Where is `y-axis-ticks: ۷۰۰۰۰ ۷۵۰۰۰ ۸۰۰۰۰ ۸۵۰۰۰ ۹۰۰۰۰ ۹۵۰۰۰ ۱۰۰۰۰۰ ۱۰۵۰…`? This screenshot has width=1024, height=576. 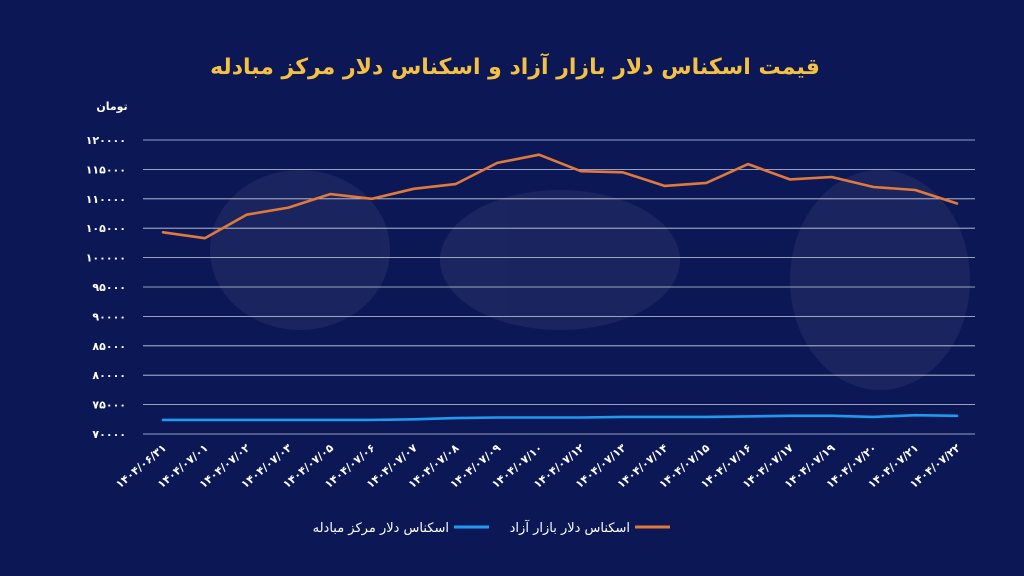 y-axis-ticks: ۷۰۰۰۰ ۷۵۰۰۰ ۸۰۰۰۰ ۸۵۰۰۰ ۹۰۰۰۰ ۹۵۰۰۰ ۱۰۰۰۰۰ ۱۰۵۰… is located at coordinates (106, 287).